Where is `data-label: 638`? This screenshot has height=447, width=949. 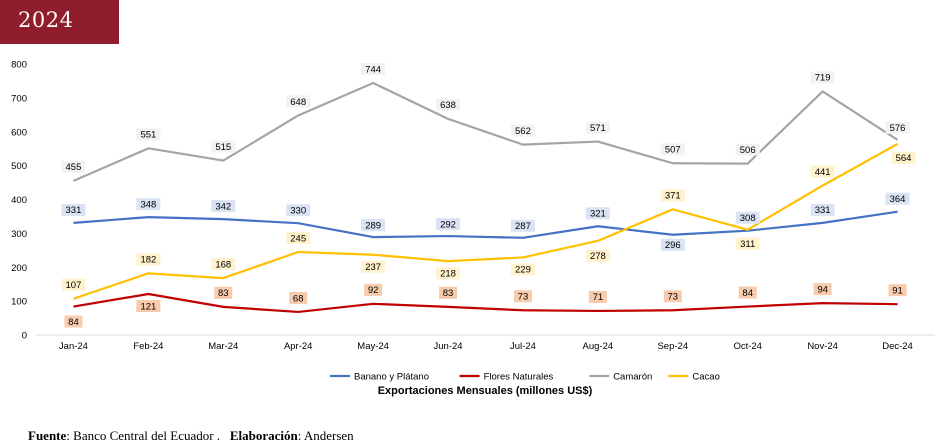 data-label: 638 is located at coordinates (448, 105).